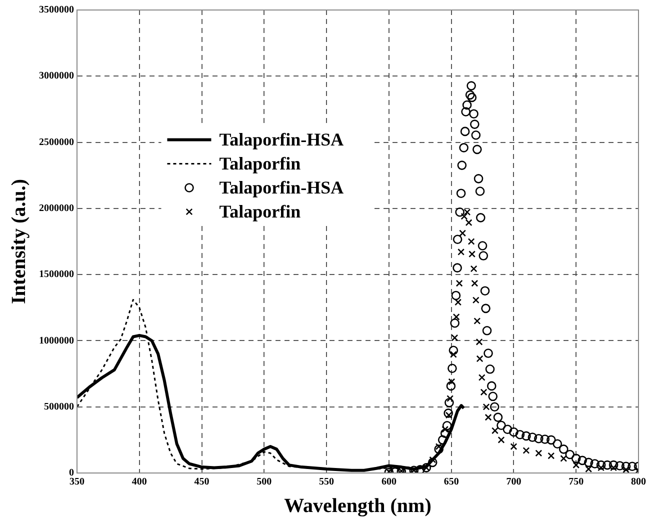 Image resolution: width=649 pixels, height=527 pixels. What do you see at coordinates (56, 76) in the screenshot?
I see `y-tick-label: 3000000` at bounding box center [56, 76].